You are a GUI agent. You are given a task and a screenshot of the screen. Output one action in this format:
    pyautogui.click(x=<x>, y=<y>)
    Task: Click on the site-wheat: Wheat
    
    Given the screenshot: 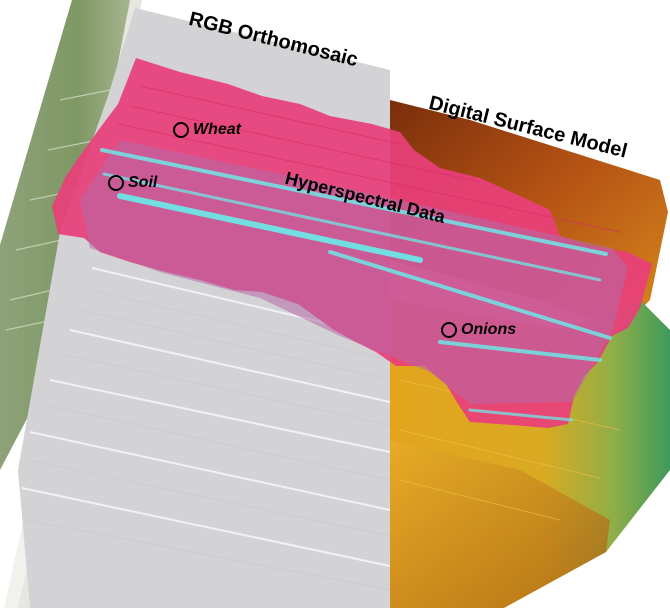 What is the action you would take?
    pyautogui.click(x=207, y=130)
    